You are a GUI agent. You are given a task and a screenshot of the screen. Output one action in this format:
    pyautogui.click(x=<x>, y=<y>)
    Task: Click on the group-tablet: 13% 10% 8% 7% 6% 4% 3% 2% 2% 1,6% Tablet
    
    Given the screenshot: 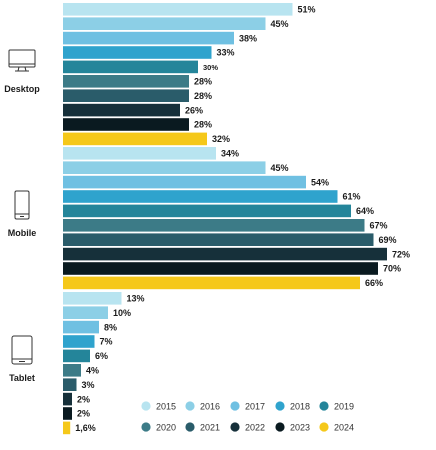 What is the action you would take?
    pyautogui.click(x=77, y=363)
    